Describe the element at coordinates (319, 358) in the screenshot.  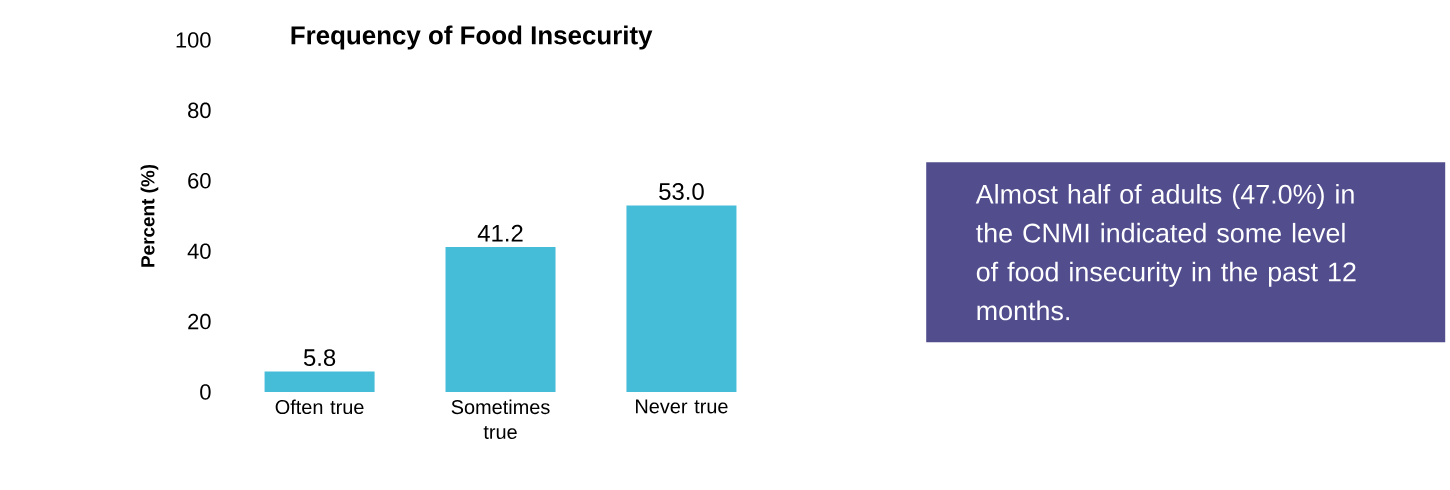
I see `data-label: 5.8` at that location.